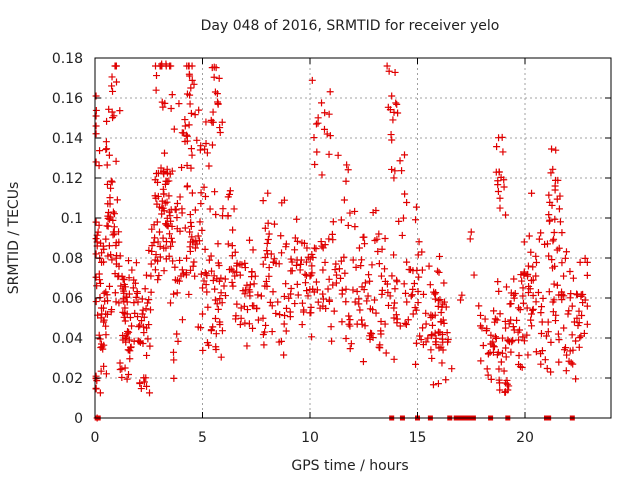 The width and height of the screenshot is (640, 480). I want to click on y-tick-label: 0.12, so click(67, 179).